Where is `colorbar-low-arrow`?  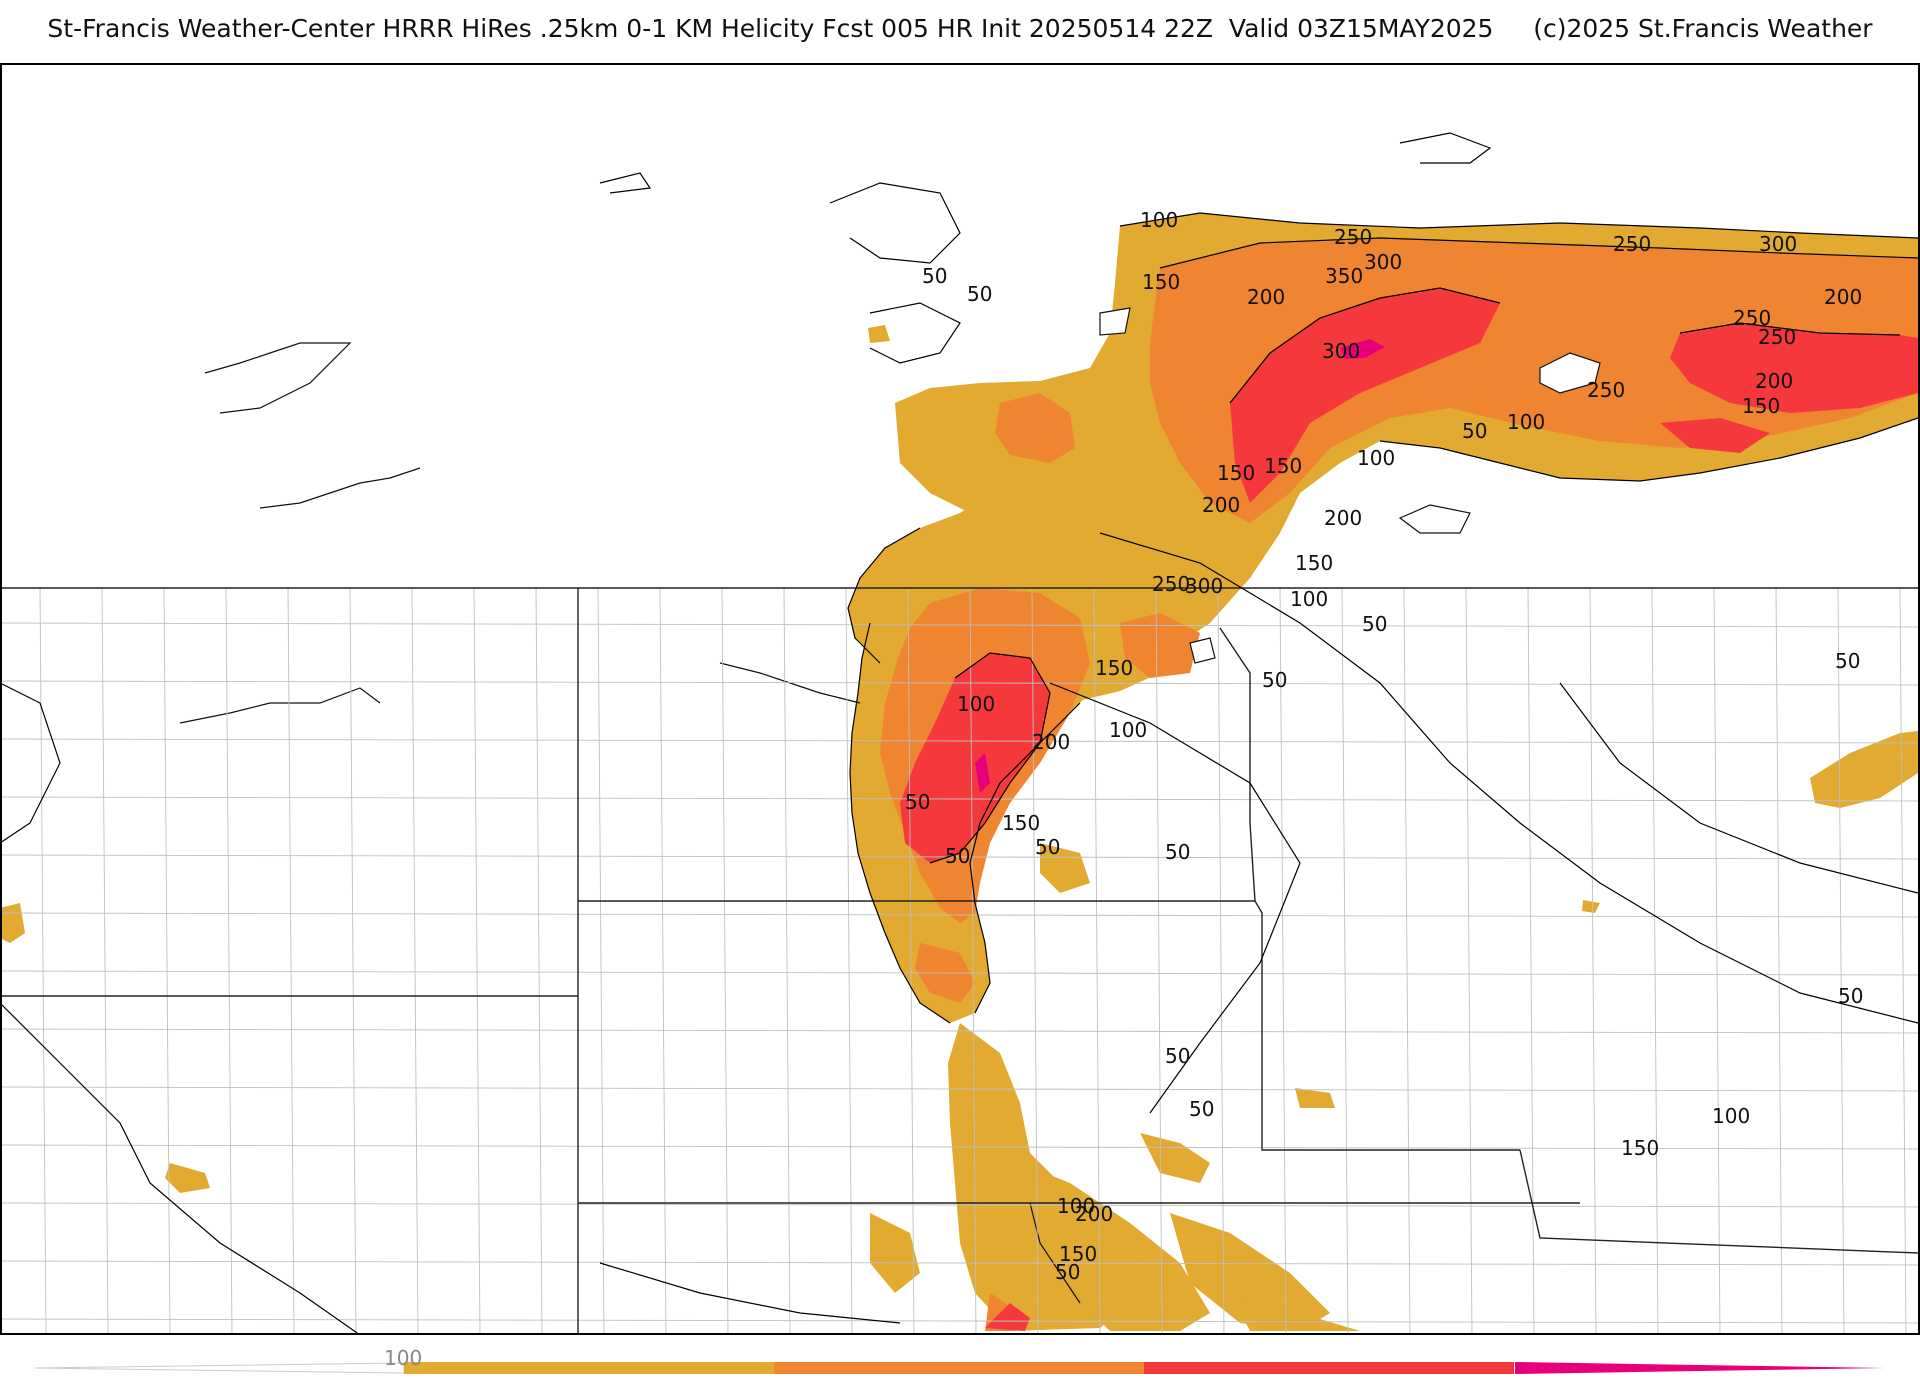 colorbar-low-arrow is located at coordinates (219, 1368).